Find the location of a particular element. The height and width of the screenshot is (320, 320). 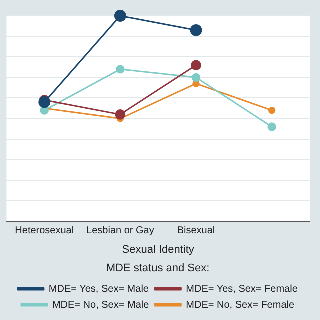

legend-label: MDE= Yes, Sex= Male is located at coordinates (99, 289).